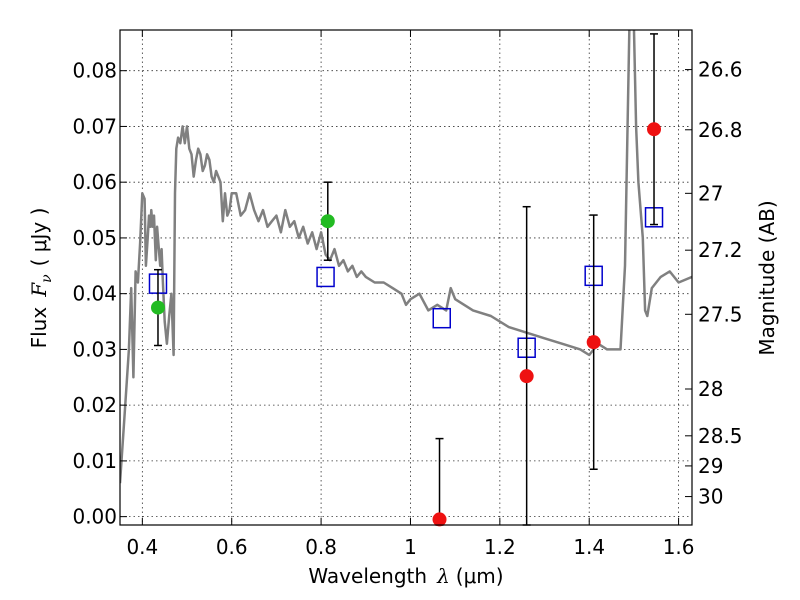 The width and height of the screenshot is (800, 600). Describe the element at coordinates (710, 466) in the screenshot. I see `y2-tick-label: 29` at that location.